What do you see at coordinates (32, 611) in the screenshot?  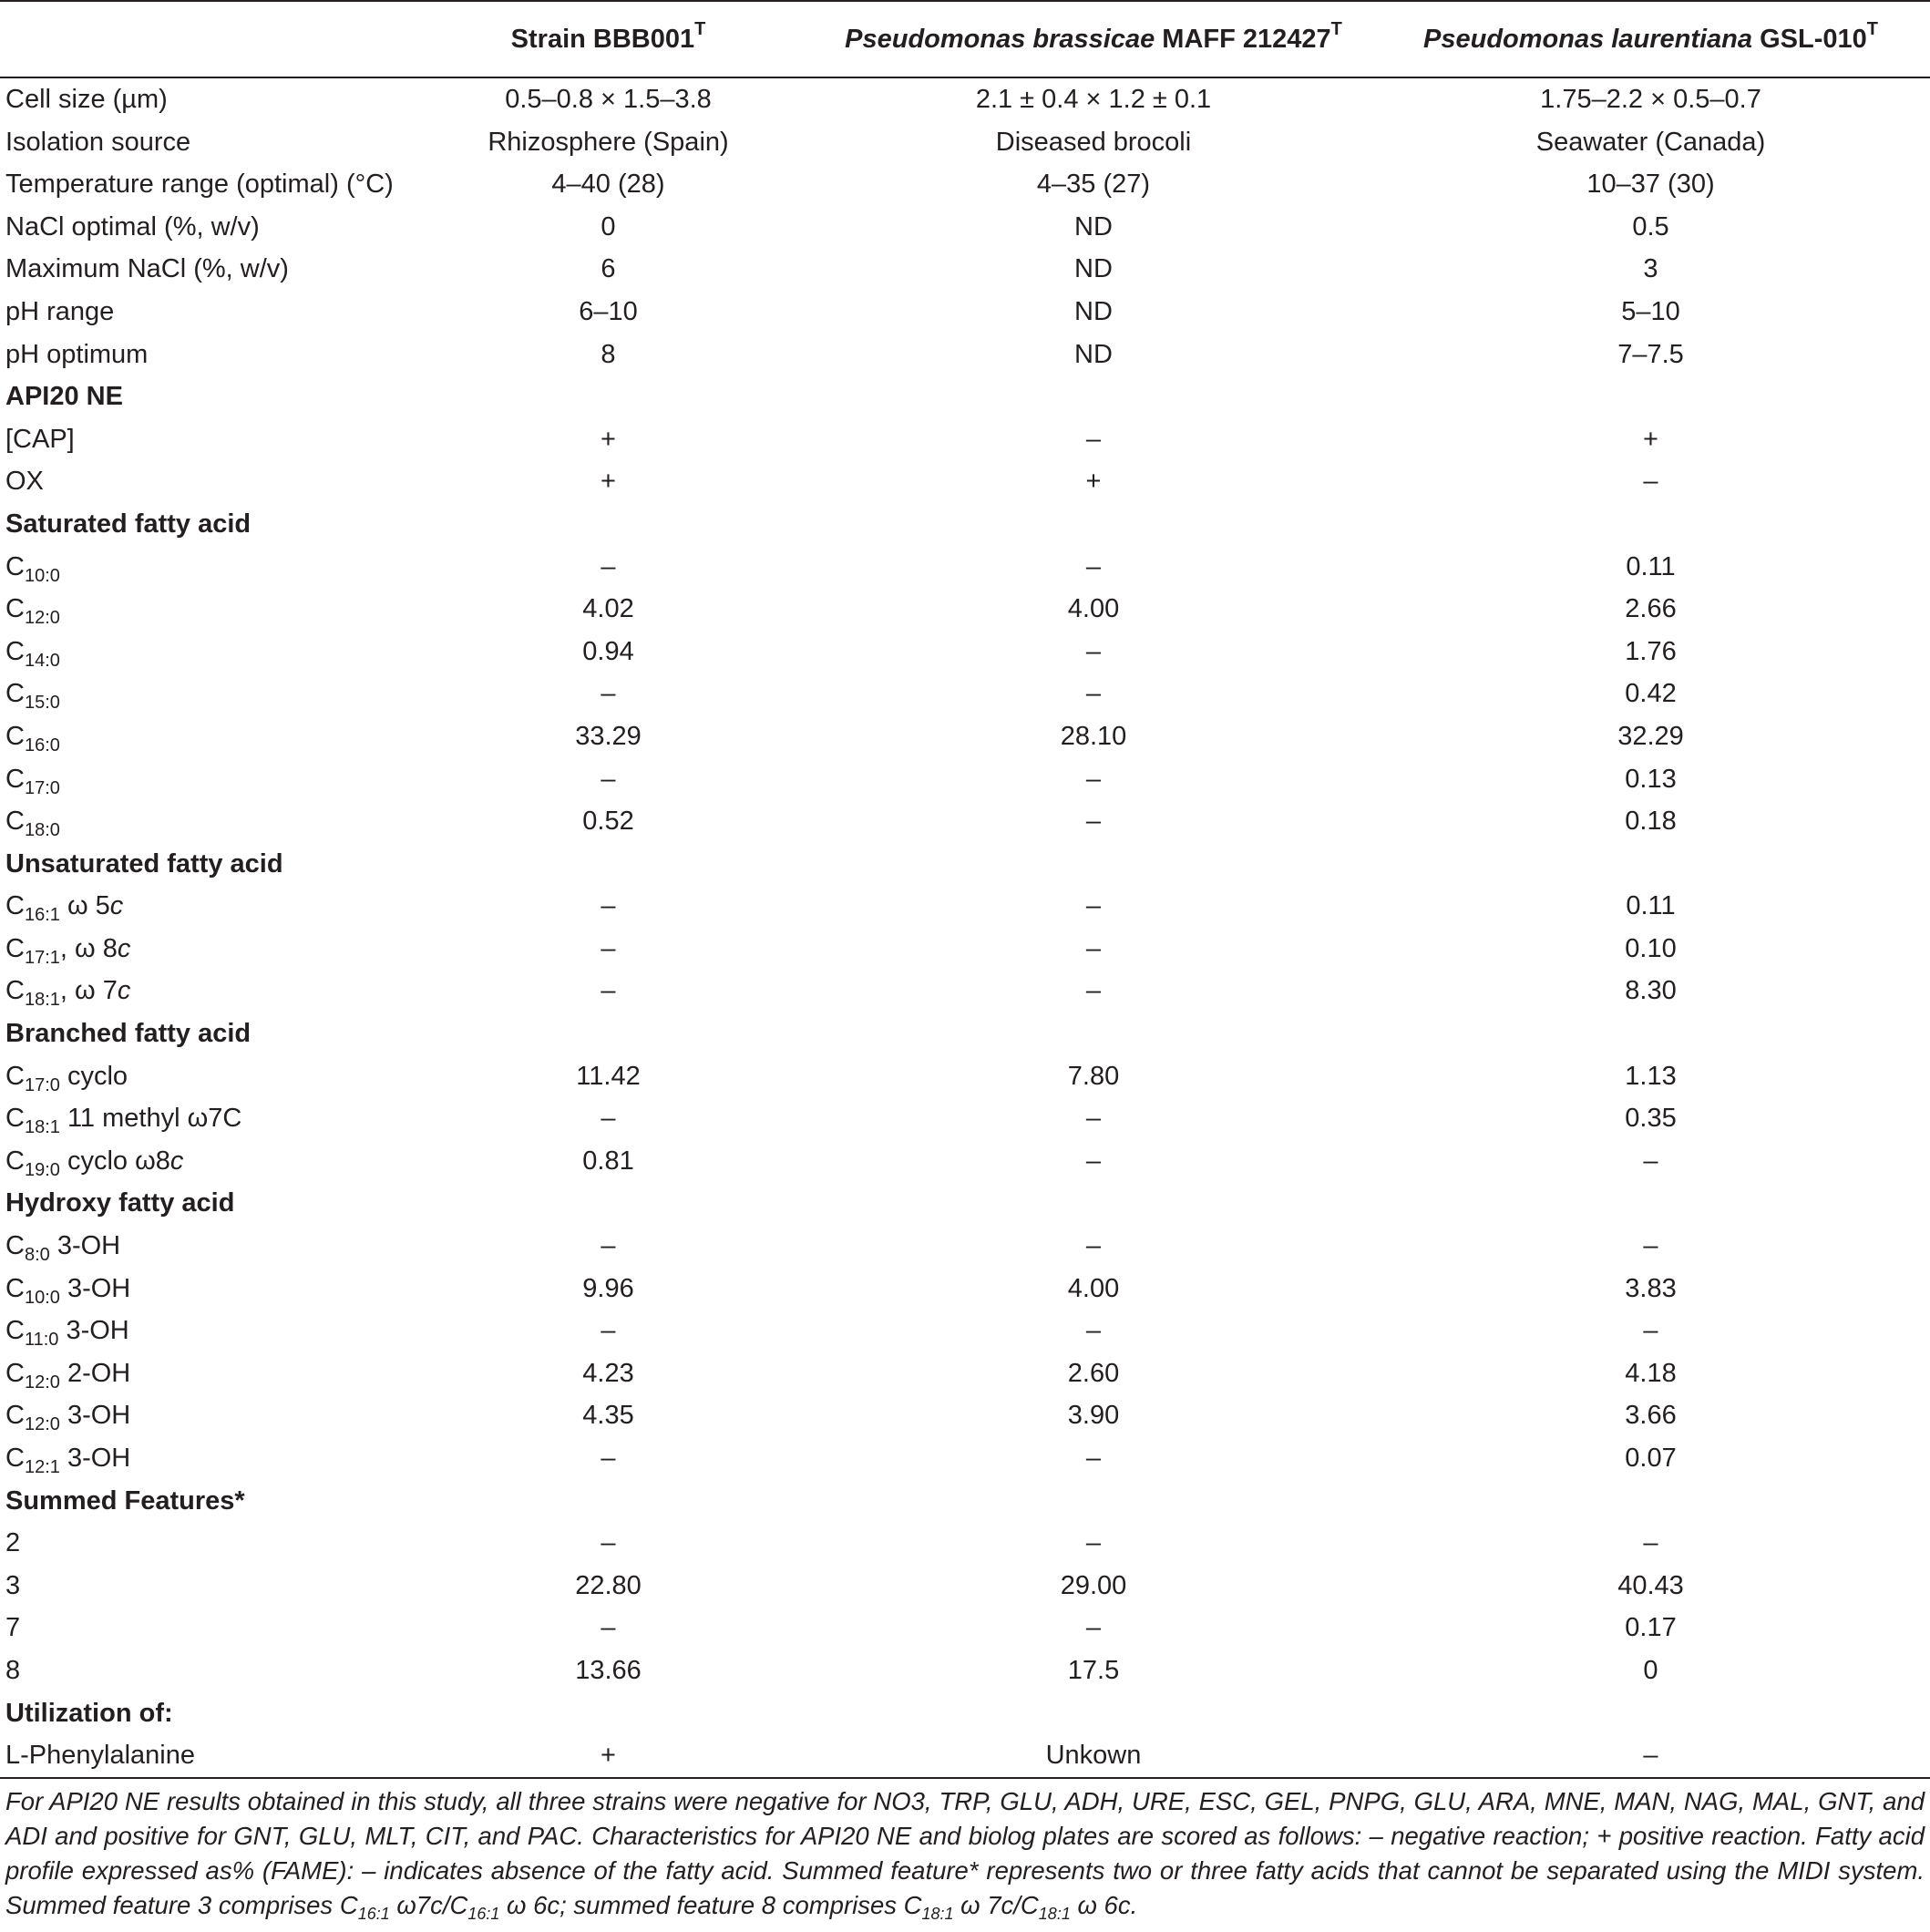 I see `row-label: C12:0` at bounding box center [32, 611].